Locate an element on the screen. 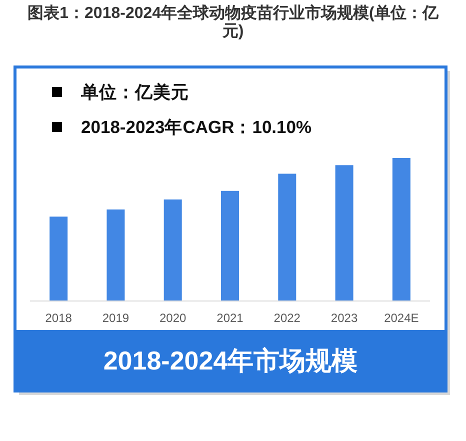  annotation: 2018-2023年CAGR：10.10% is located at coordinates (196, 127).